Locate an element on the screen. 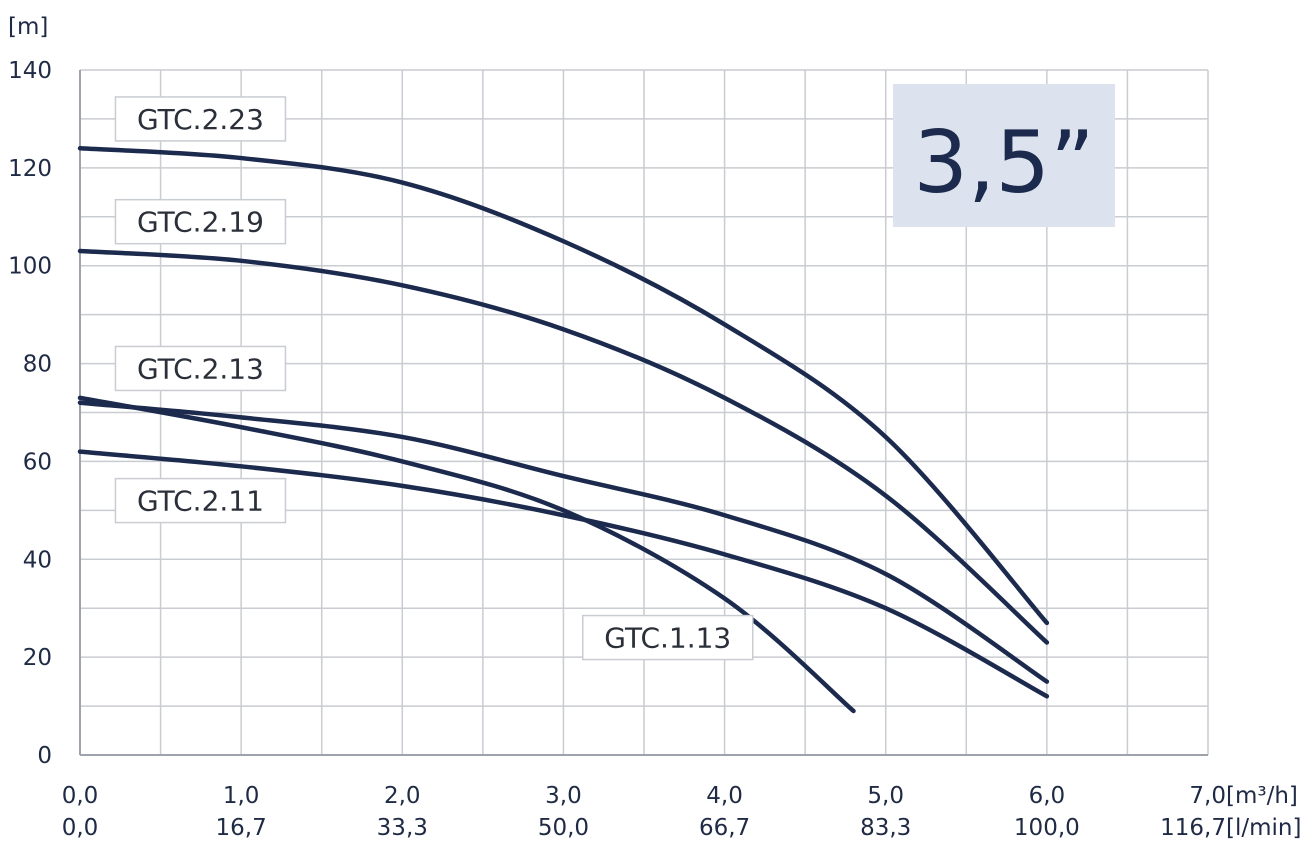 The image size is (1313, 848). y-tick-label: 60 is located at coordinates (37, 462).